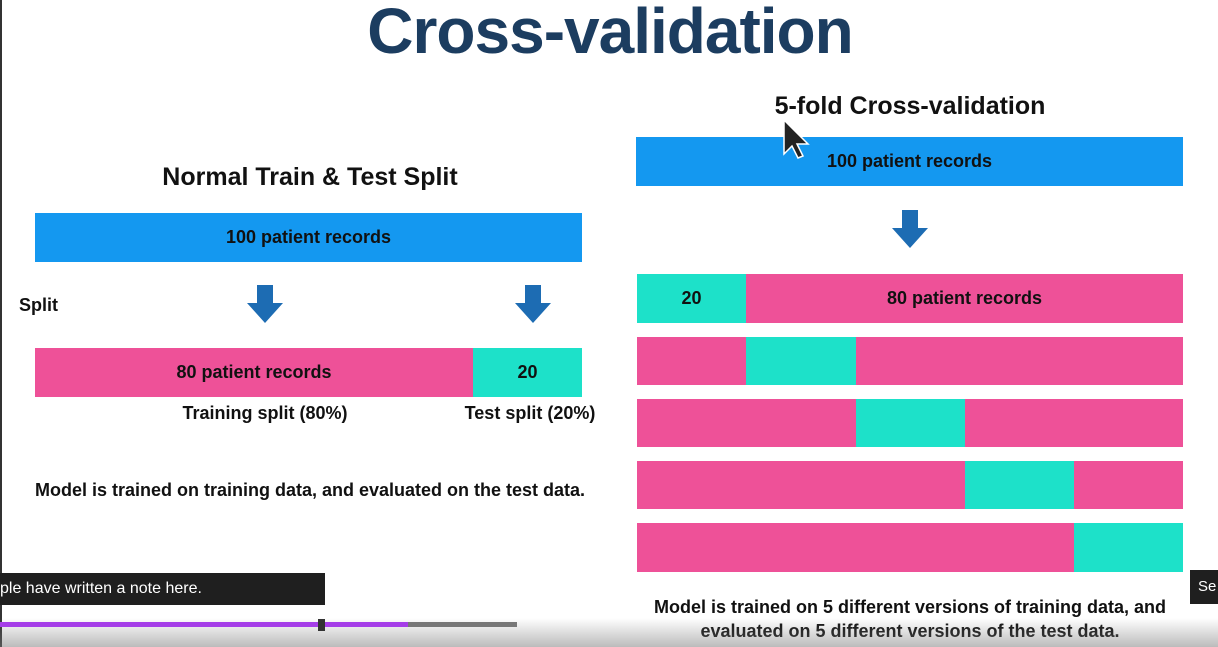 The width and height of the screenshot is (1218, 647). What do you see at coordinates (254, 372) in the screenshot?
I see `left-train-bar: 80 patient records` at bounding box center [254, 372].